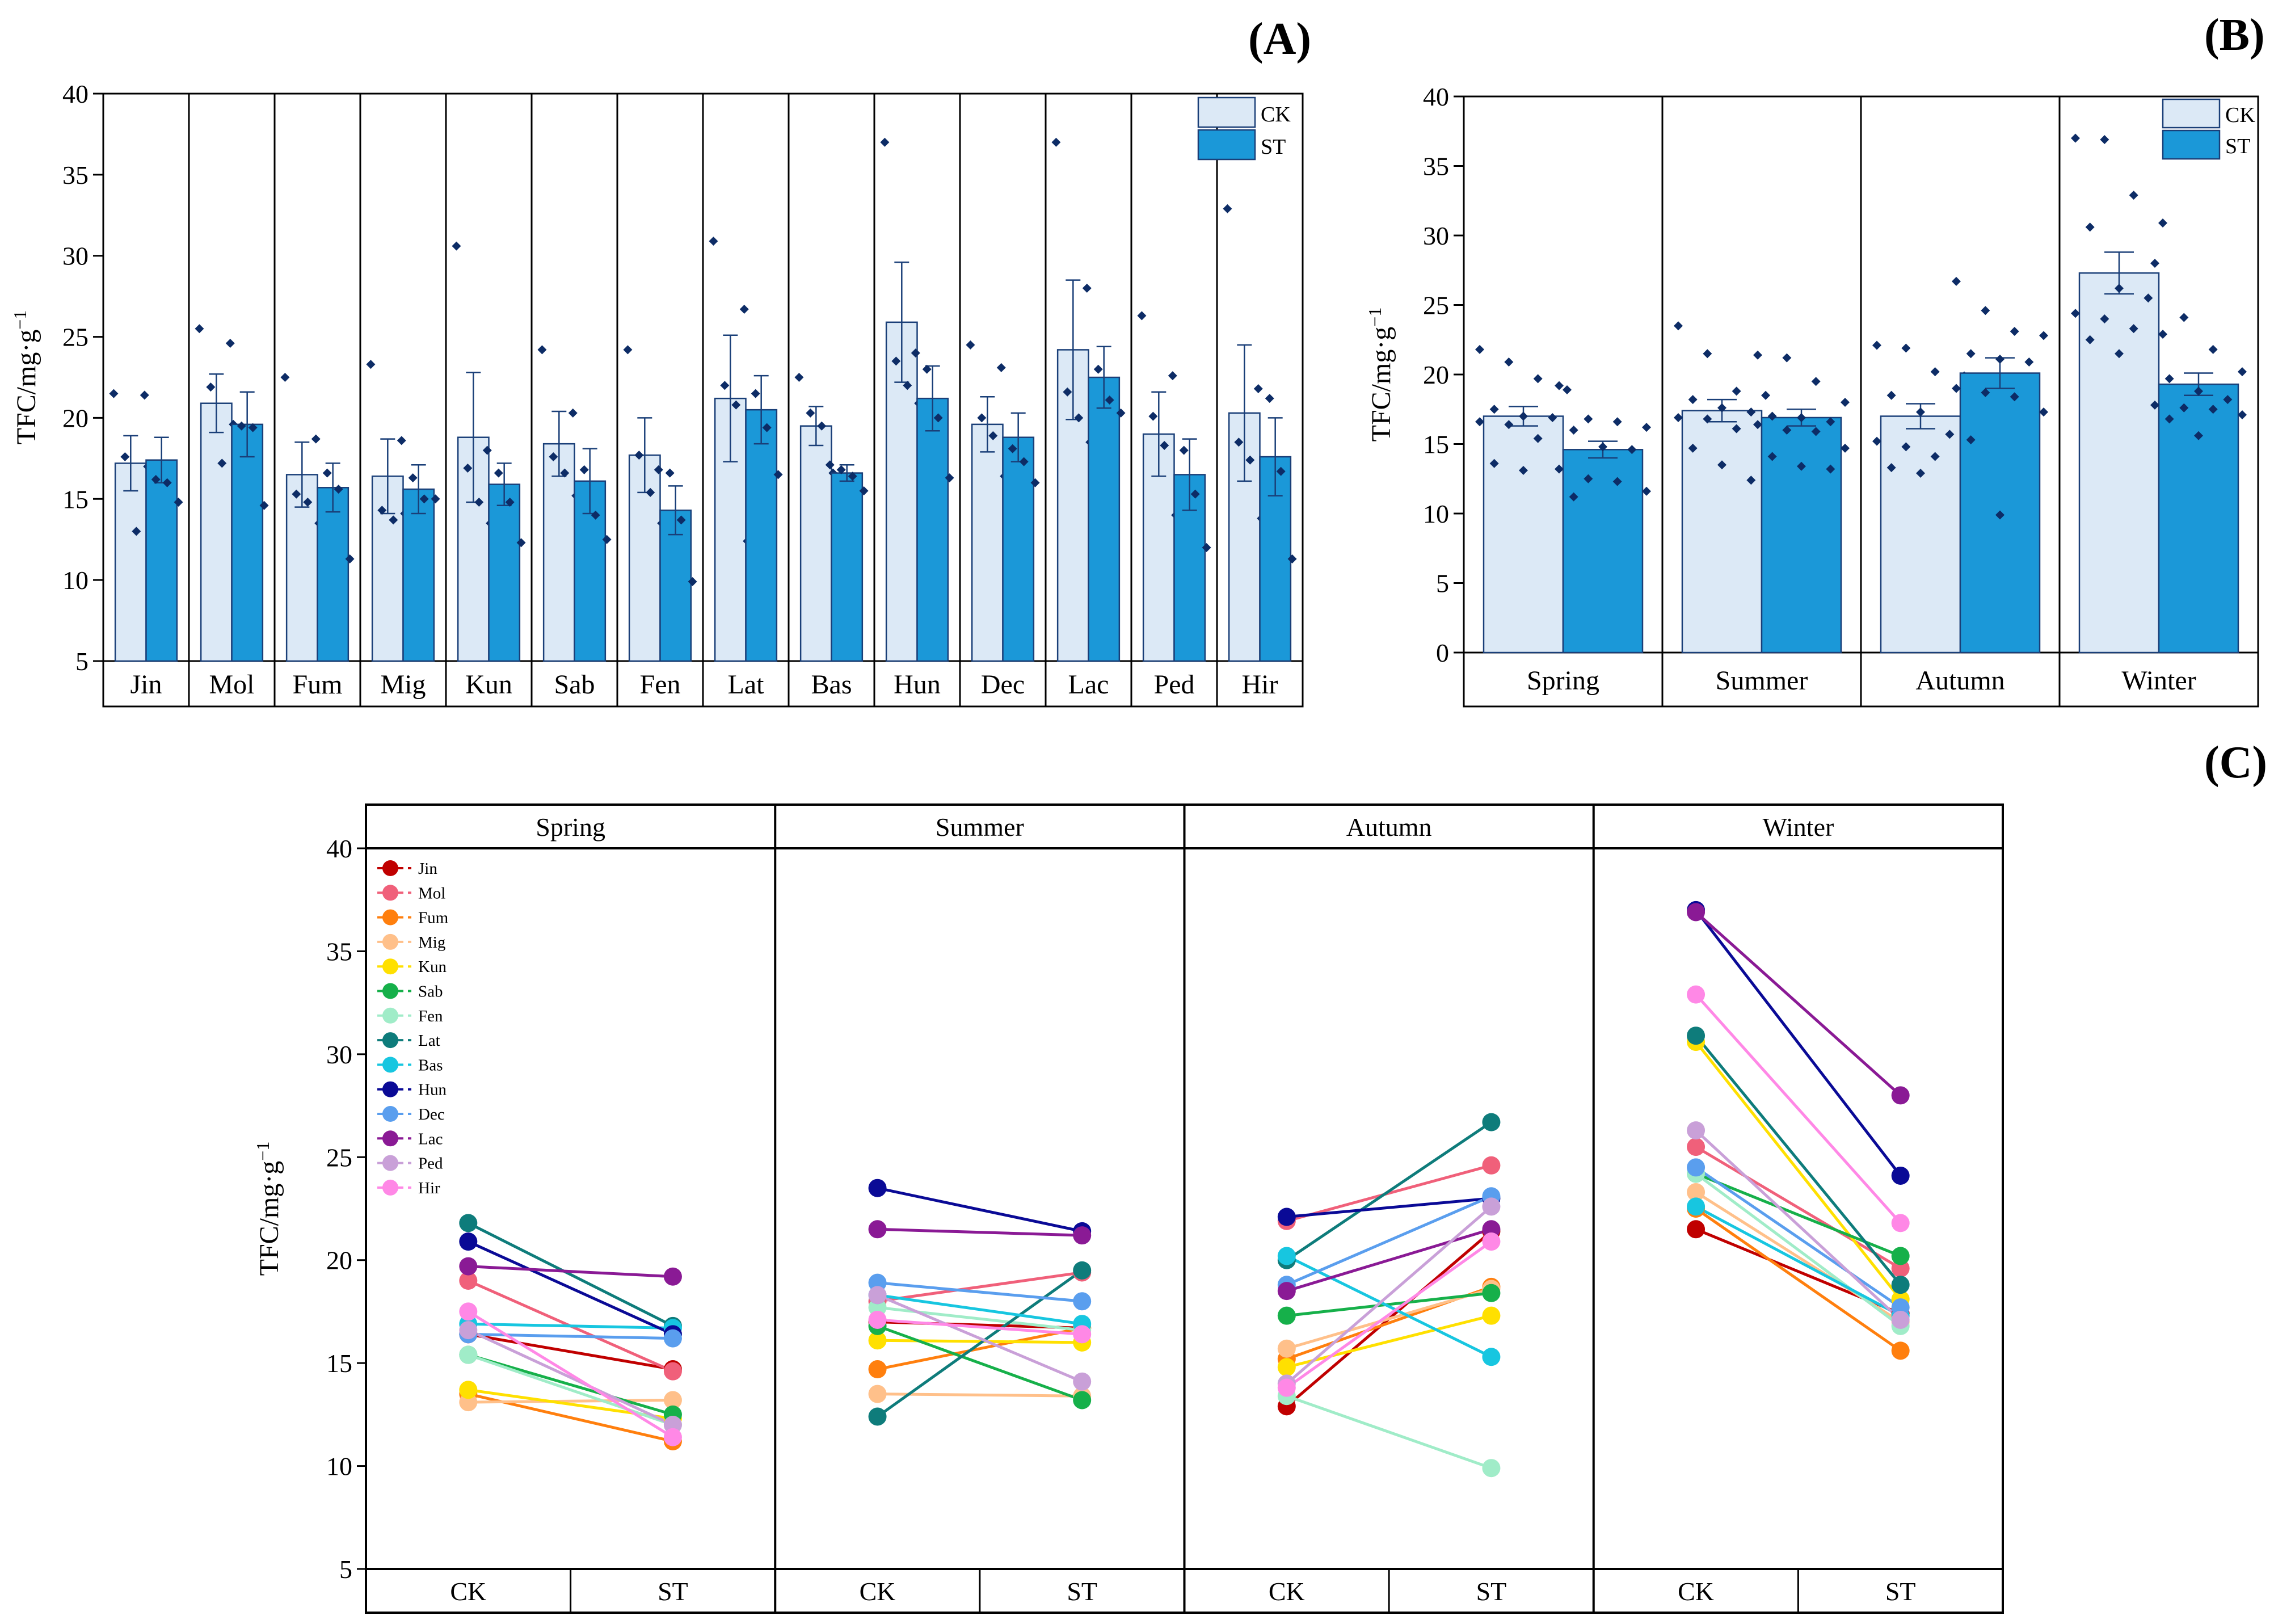 This screenshot has height=1624, width=2274. I want to click on panel-c-label: (C), so click(2235, 763).